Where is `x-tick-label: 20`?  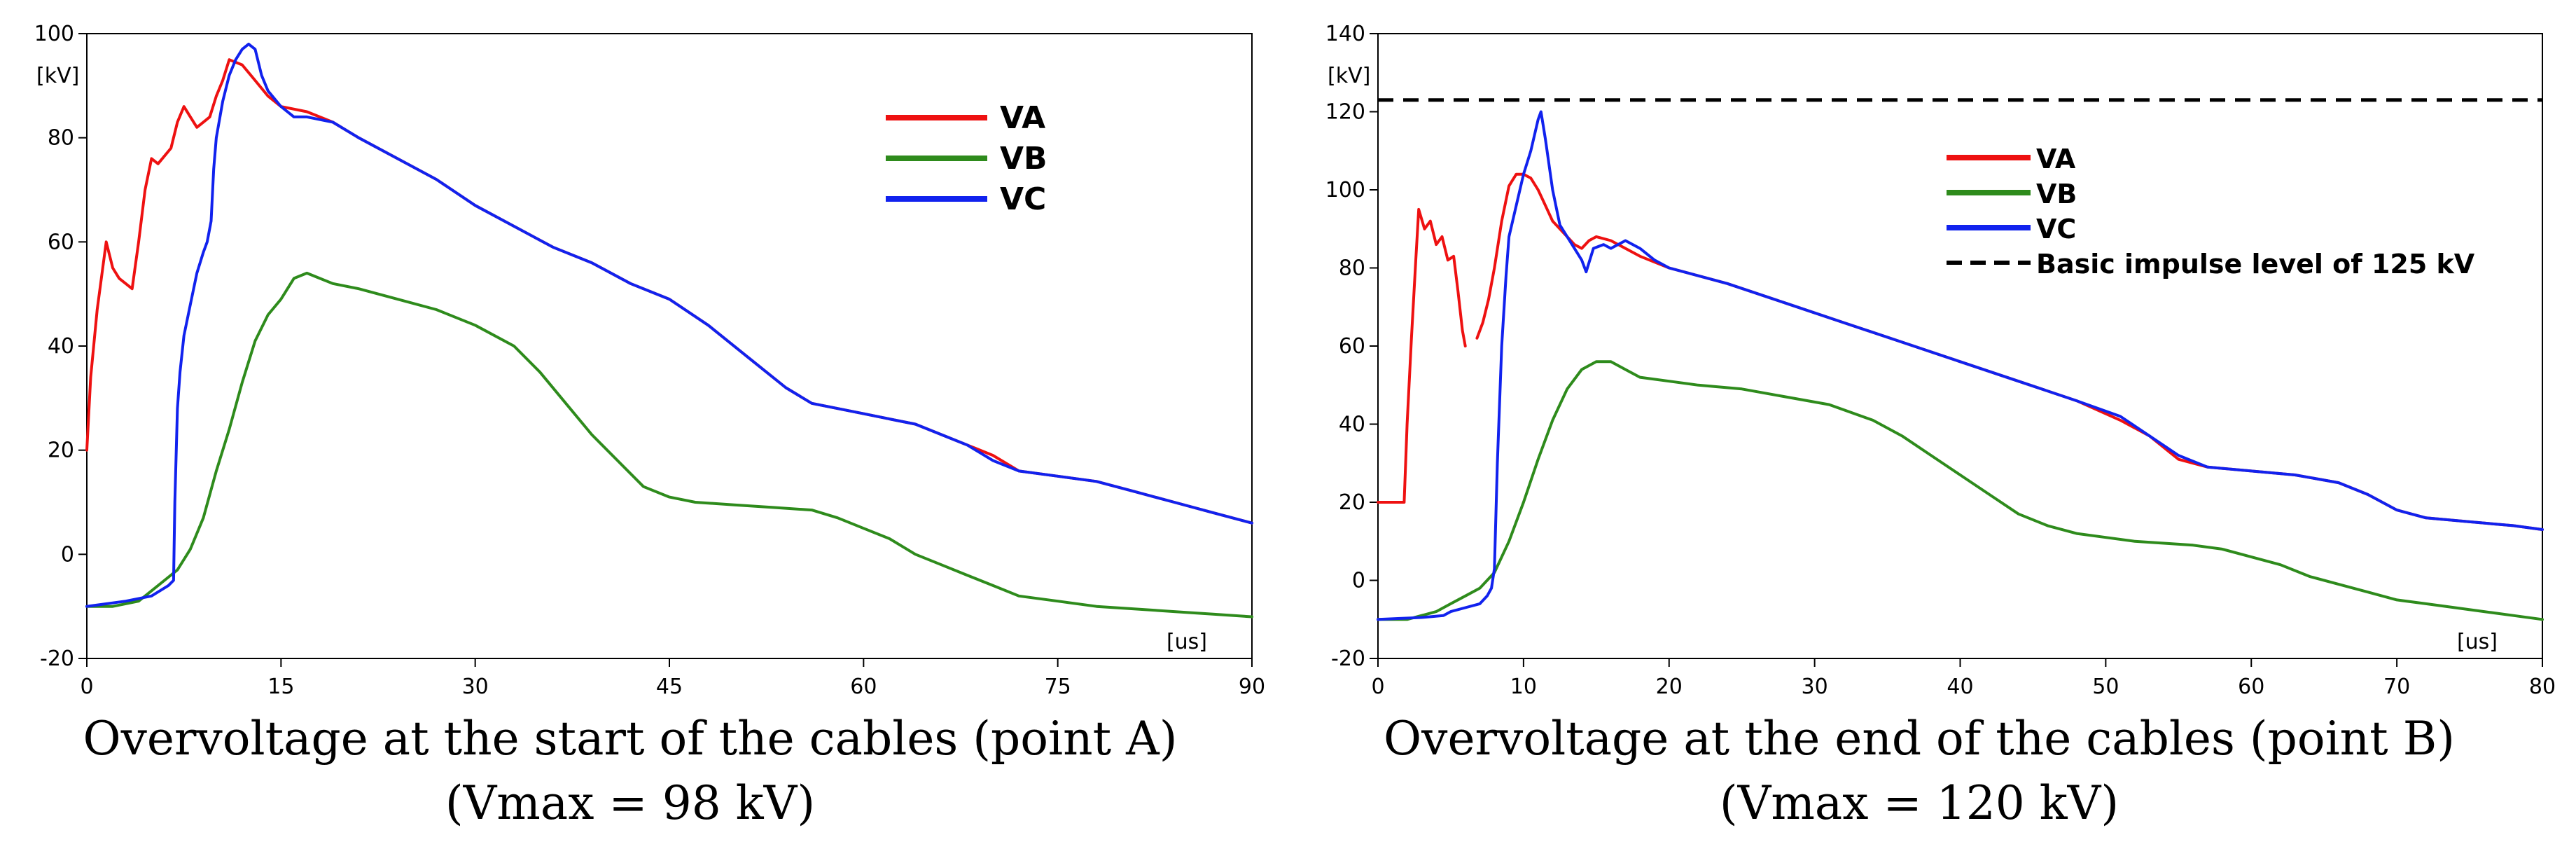 x-tick-label: 20 is located at coordinates (1669, 687).